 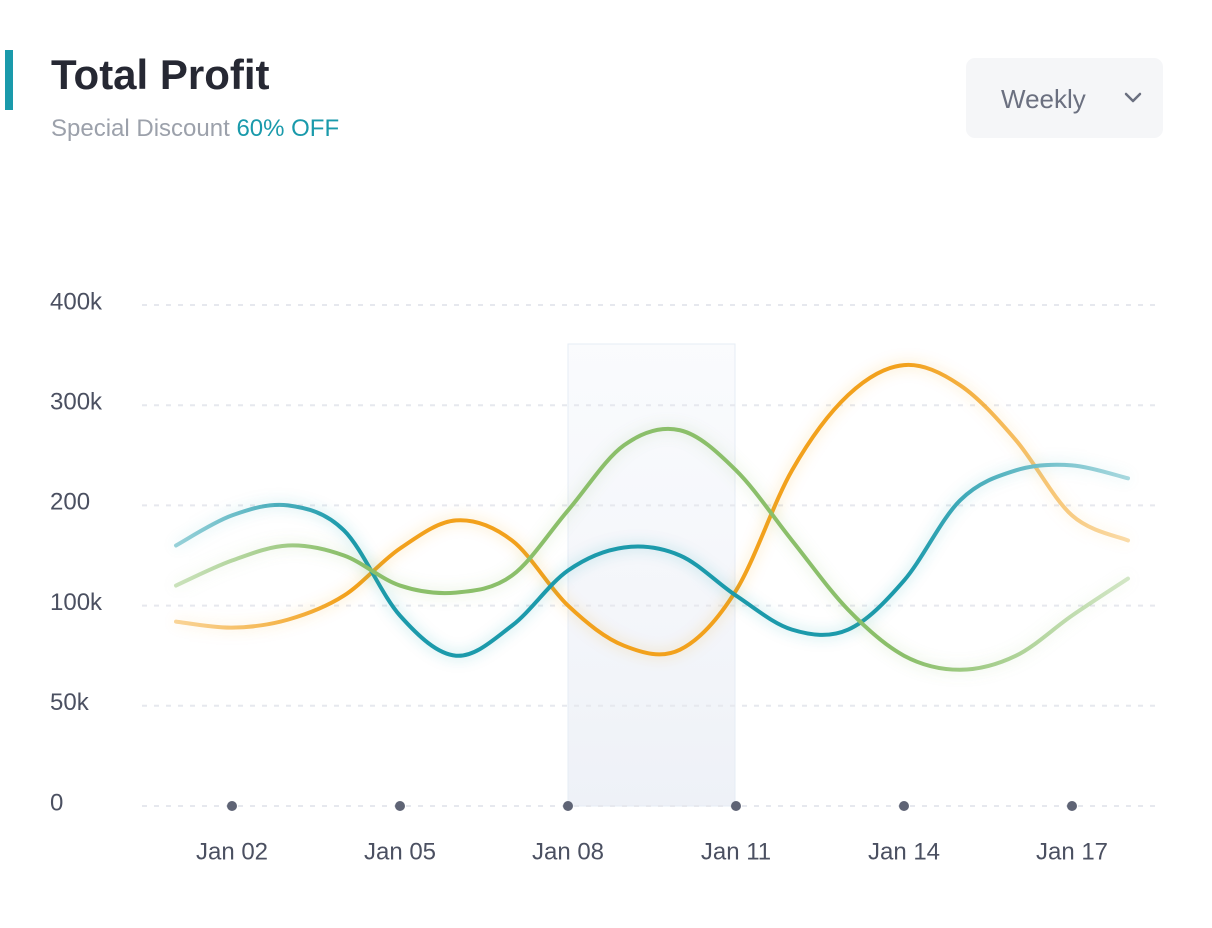 I want to click on y-tick-label: 300k, so click(x=76, y=402).